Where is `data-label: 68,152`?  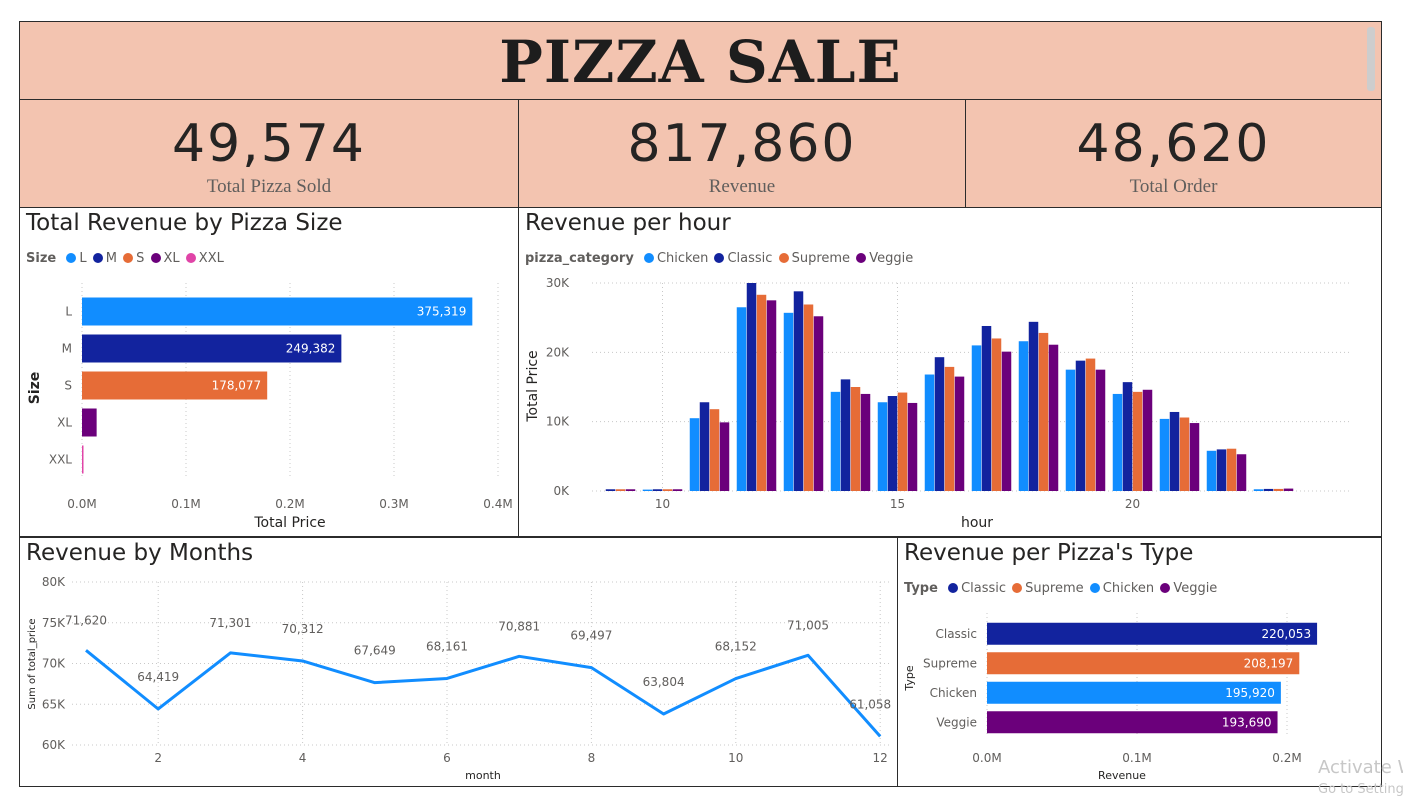 data-label: 68,152 is located at coordinates (736, 647).